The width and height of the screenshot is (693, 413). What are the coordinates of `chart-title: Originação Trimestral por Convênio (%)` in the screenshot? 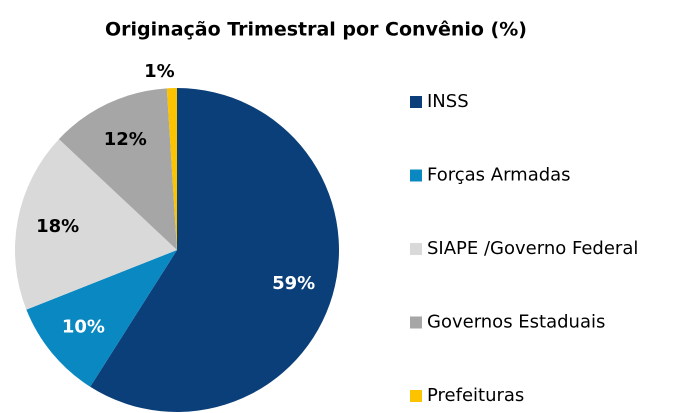 It's located at (316, 30).